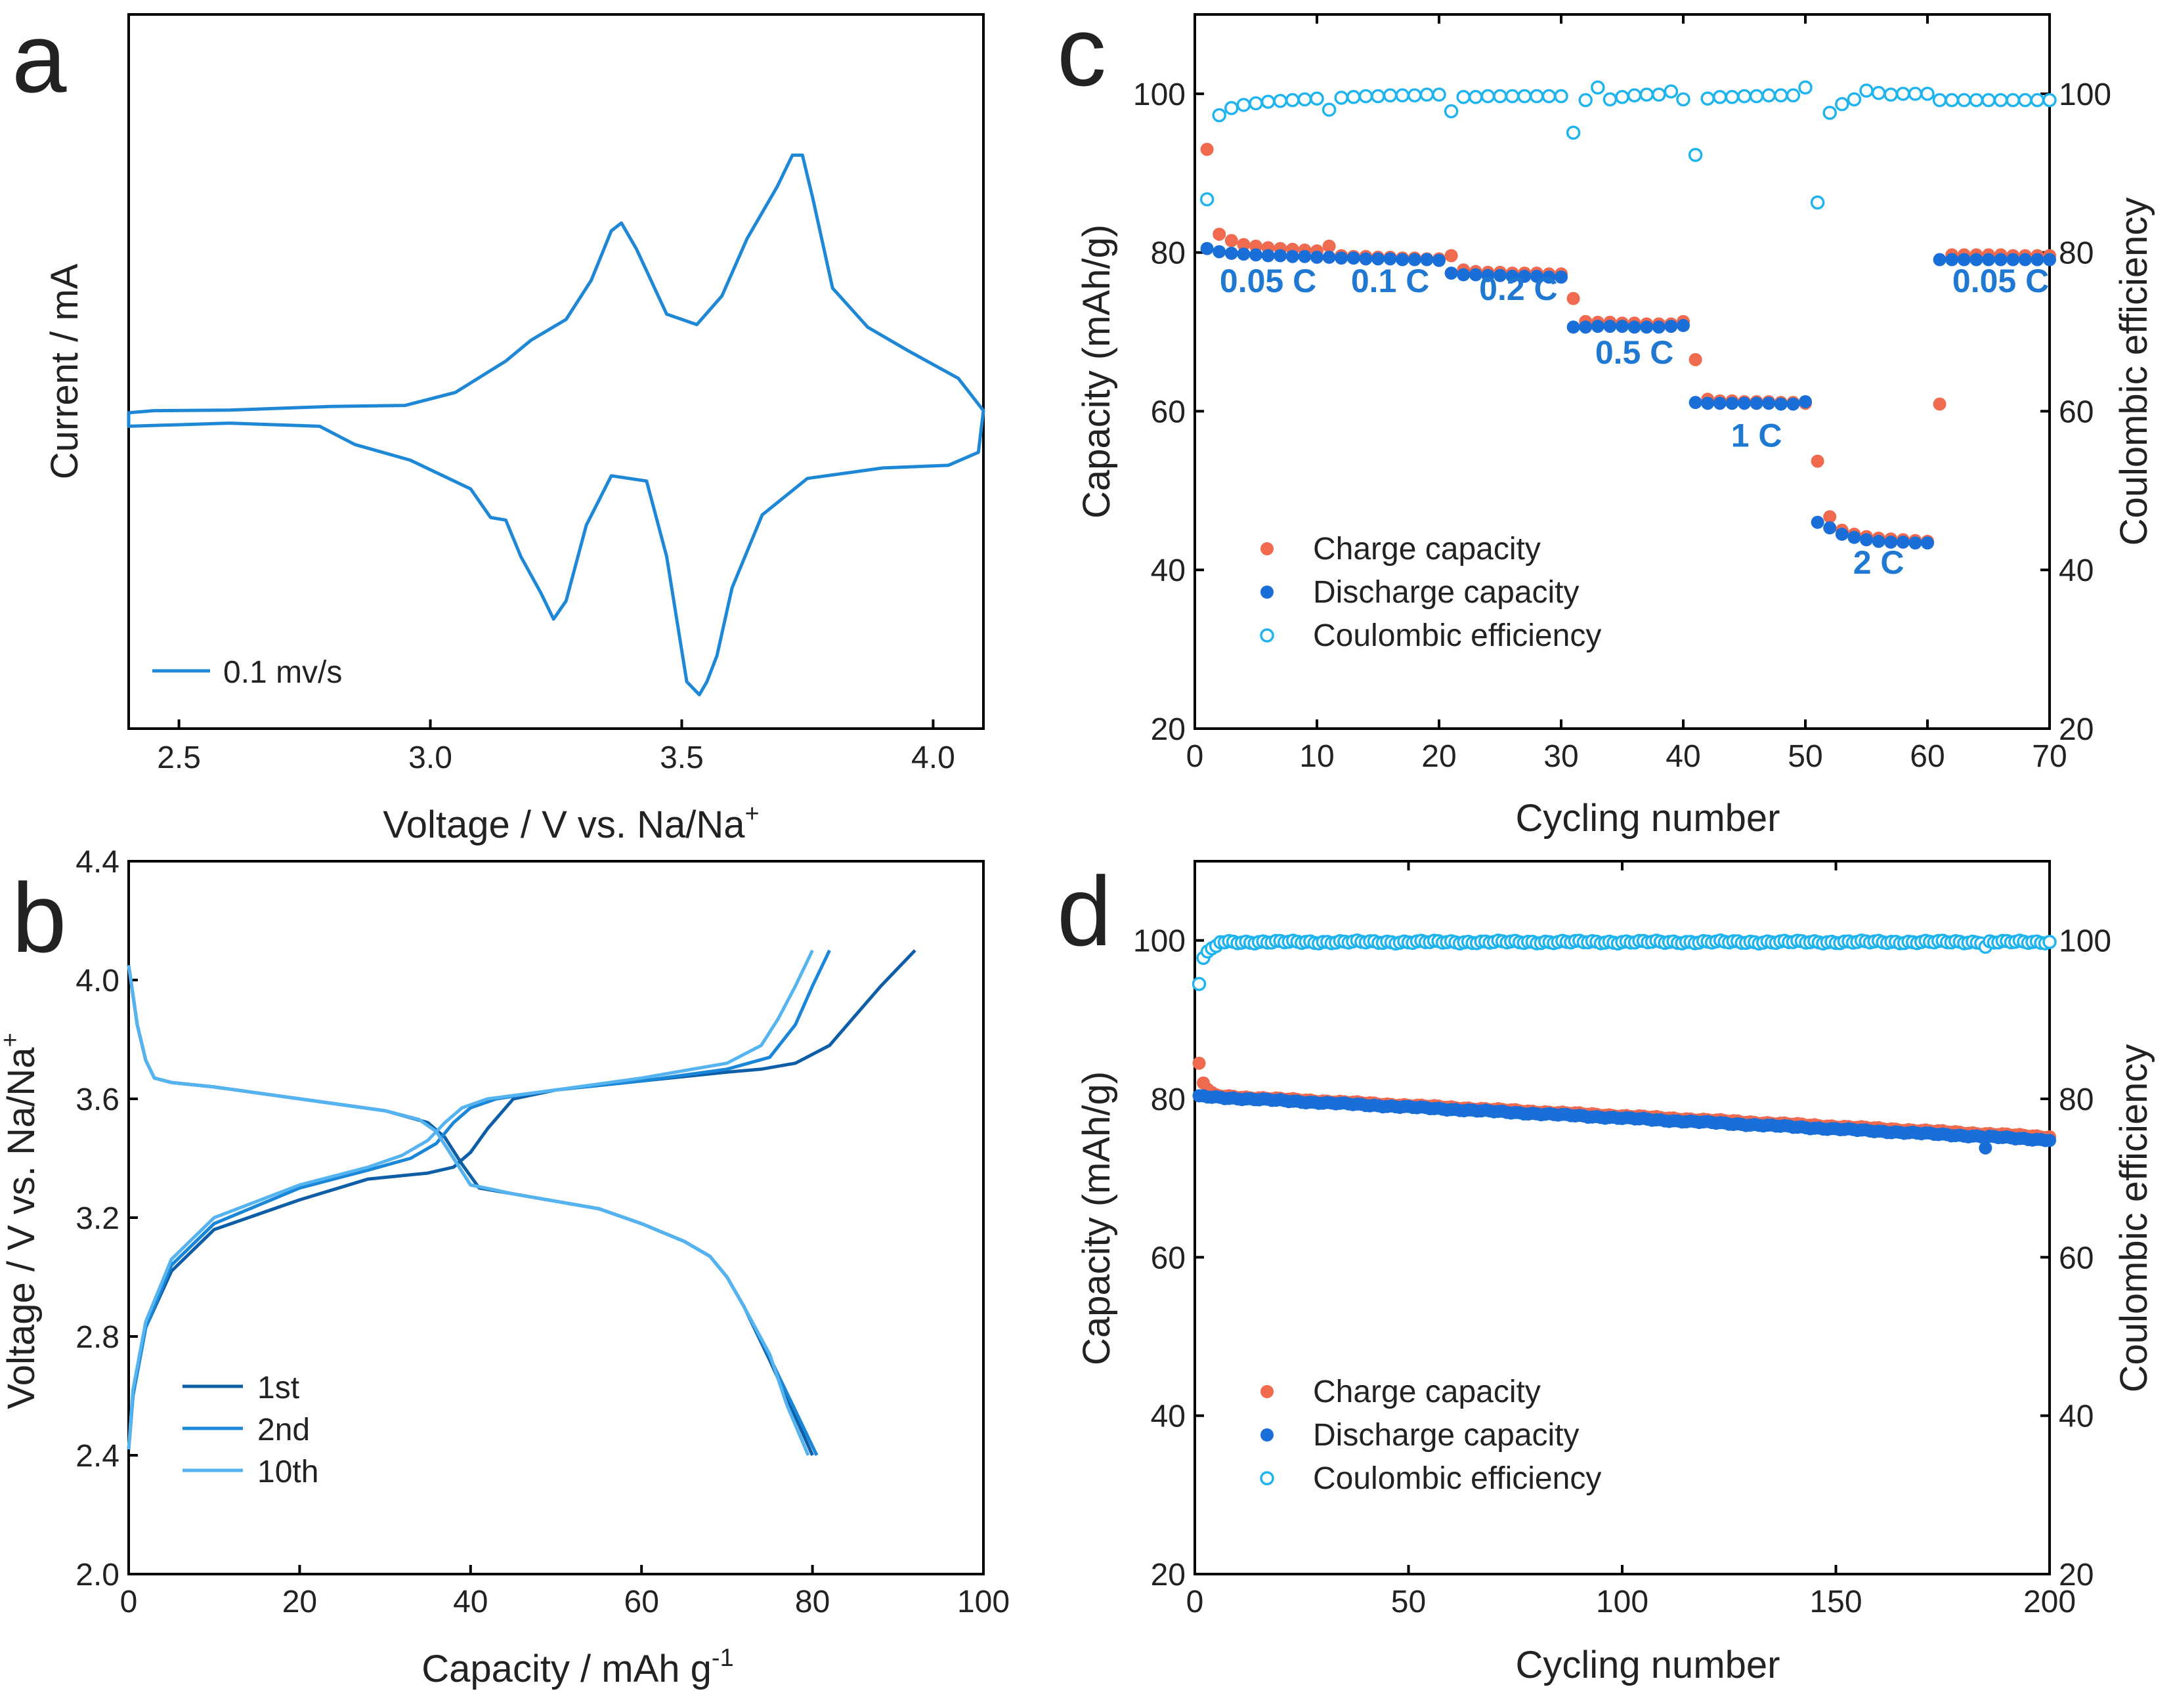  Describe the element at coordinates (812, 1602) in the screenshot. I see `panel-b-xtick-label: 80` at that location.